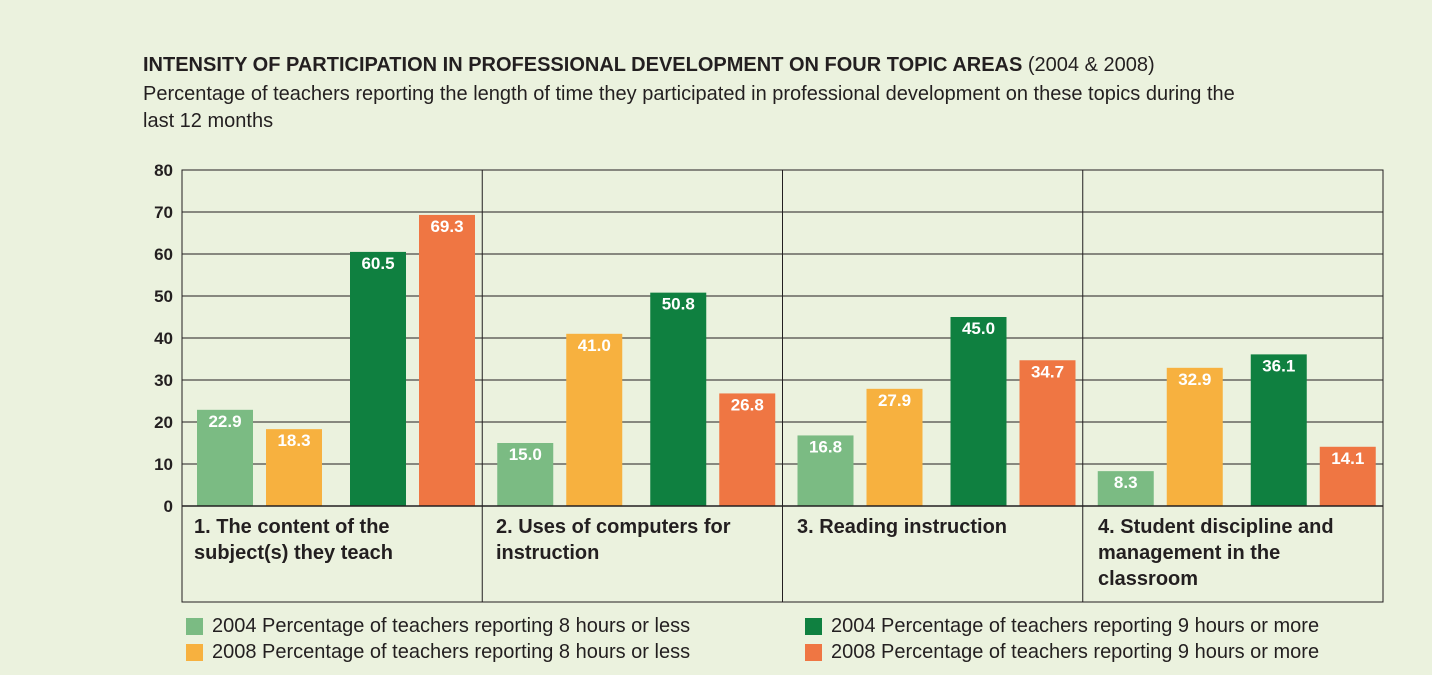 The width and height of the screenshot is (1432, 675). Describe the element at coordinates (293, 440) in the screenshot. I see `bar-value-label: 18.3` at that location.